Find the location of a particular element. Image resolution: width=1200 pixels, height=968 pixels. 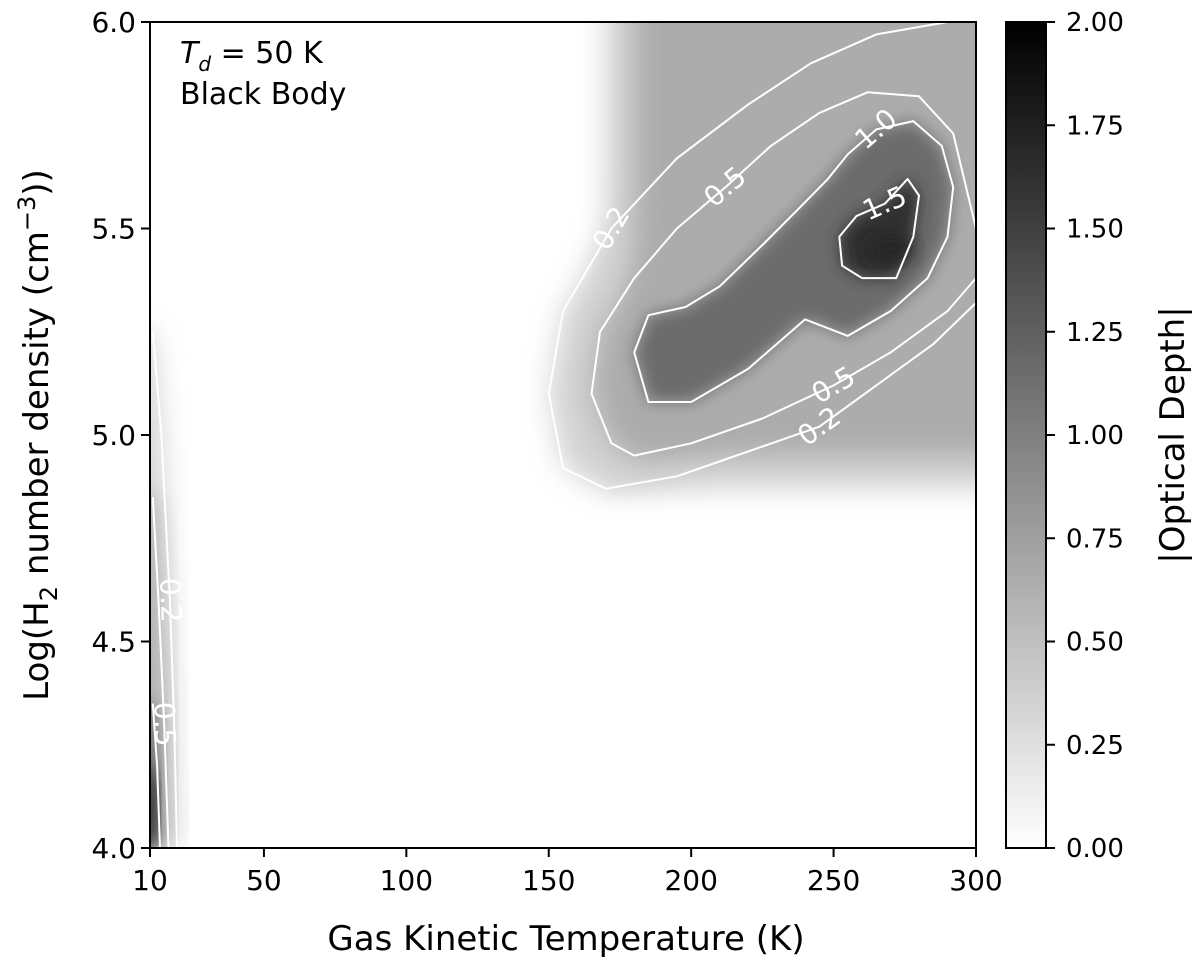

colorbar-tick-label: 1.00 is located at coordinates (1095, 436).